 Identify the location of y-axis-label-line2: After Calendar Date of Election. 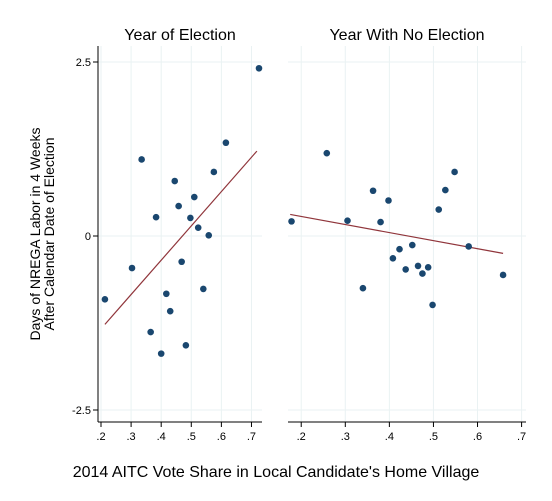
(49, 234).